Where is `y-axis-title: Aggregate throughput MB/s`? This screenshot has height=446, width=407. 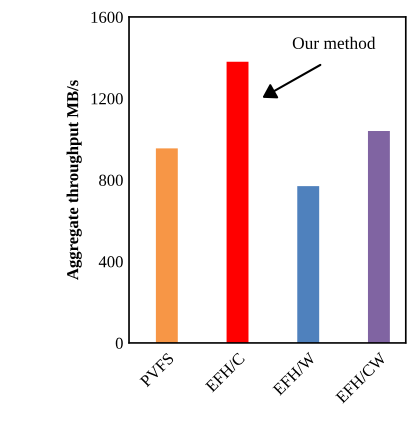 y-axis-title: Aggregate throughput MB/s is located at coordinates (74, 180).